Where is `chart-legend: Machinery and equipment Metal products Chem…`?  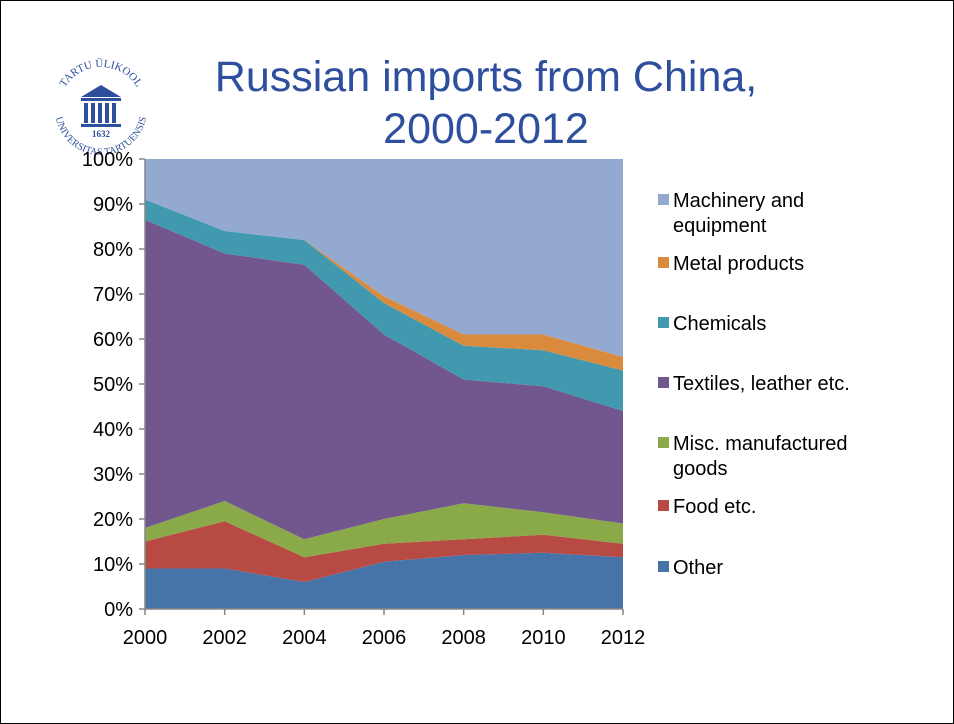 chart-legend: Machinery and equipment Metal products Chem… is located at coordinates (754, 384).